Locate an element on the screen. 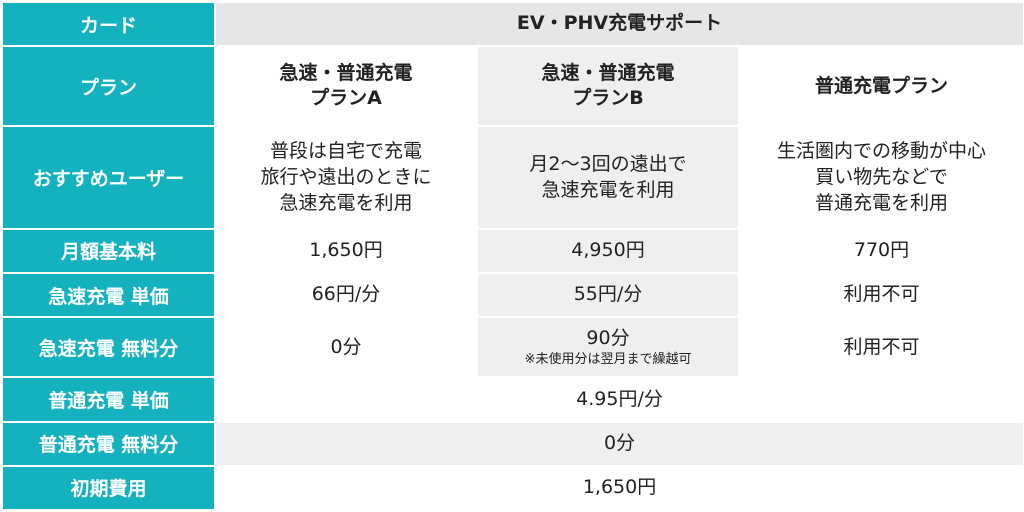  monthly-fee-label: 月額基本料 is located at coordinates (108, 251).